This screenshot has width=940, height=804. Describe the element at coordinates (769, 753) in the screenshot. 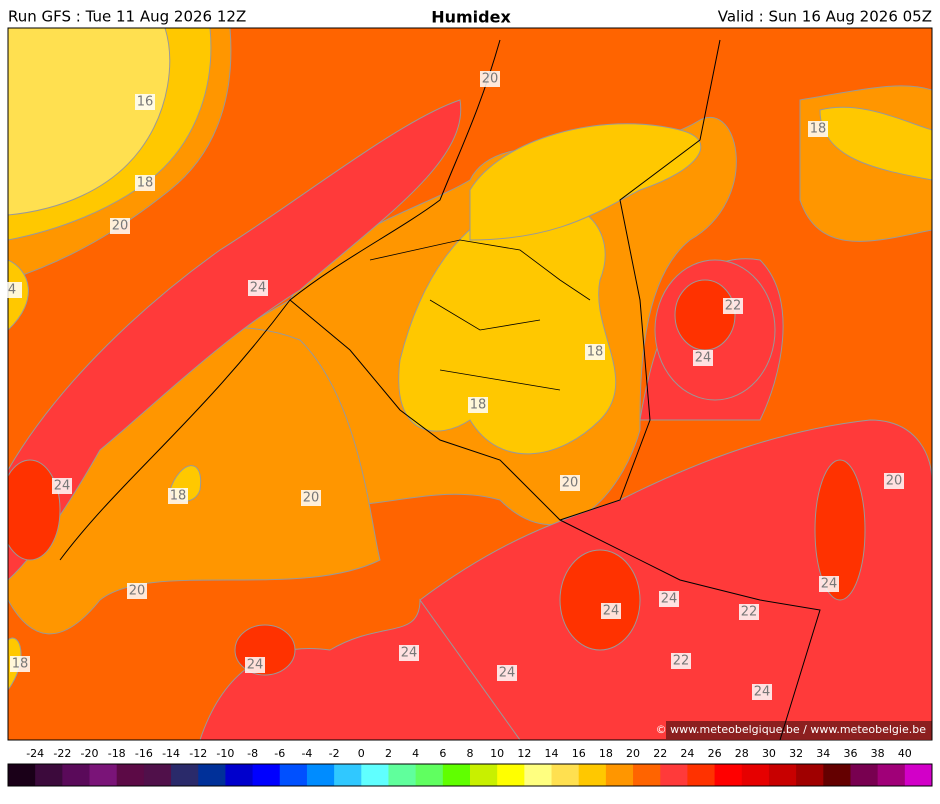

I see `colorbar-label: 30` at that location.